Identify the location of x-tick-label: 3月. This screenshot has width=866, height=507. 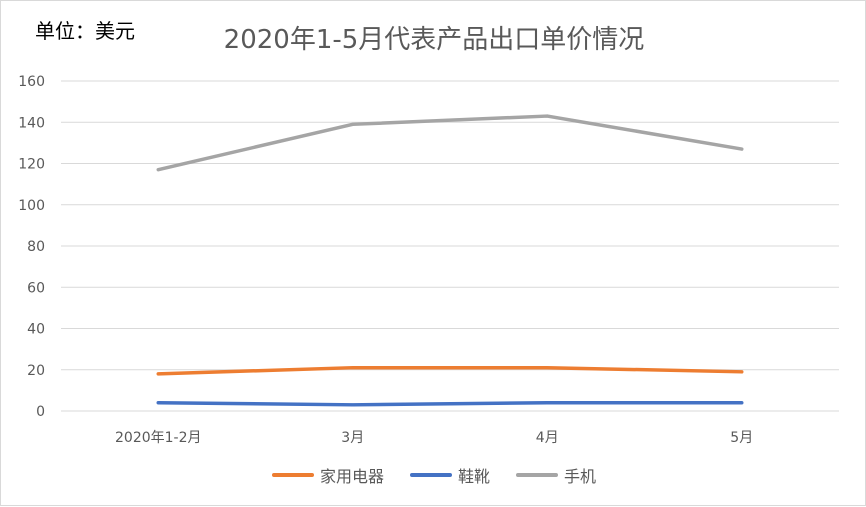
(352, 438).